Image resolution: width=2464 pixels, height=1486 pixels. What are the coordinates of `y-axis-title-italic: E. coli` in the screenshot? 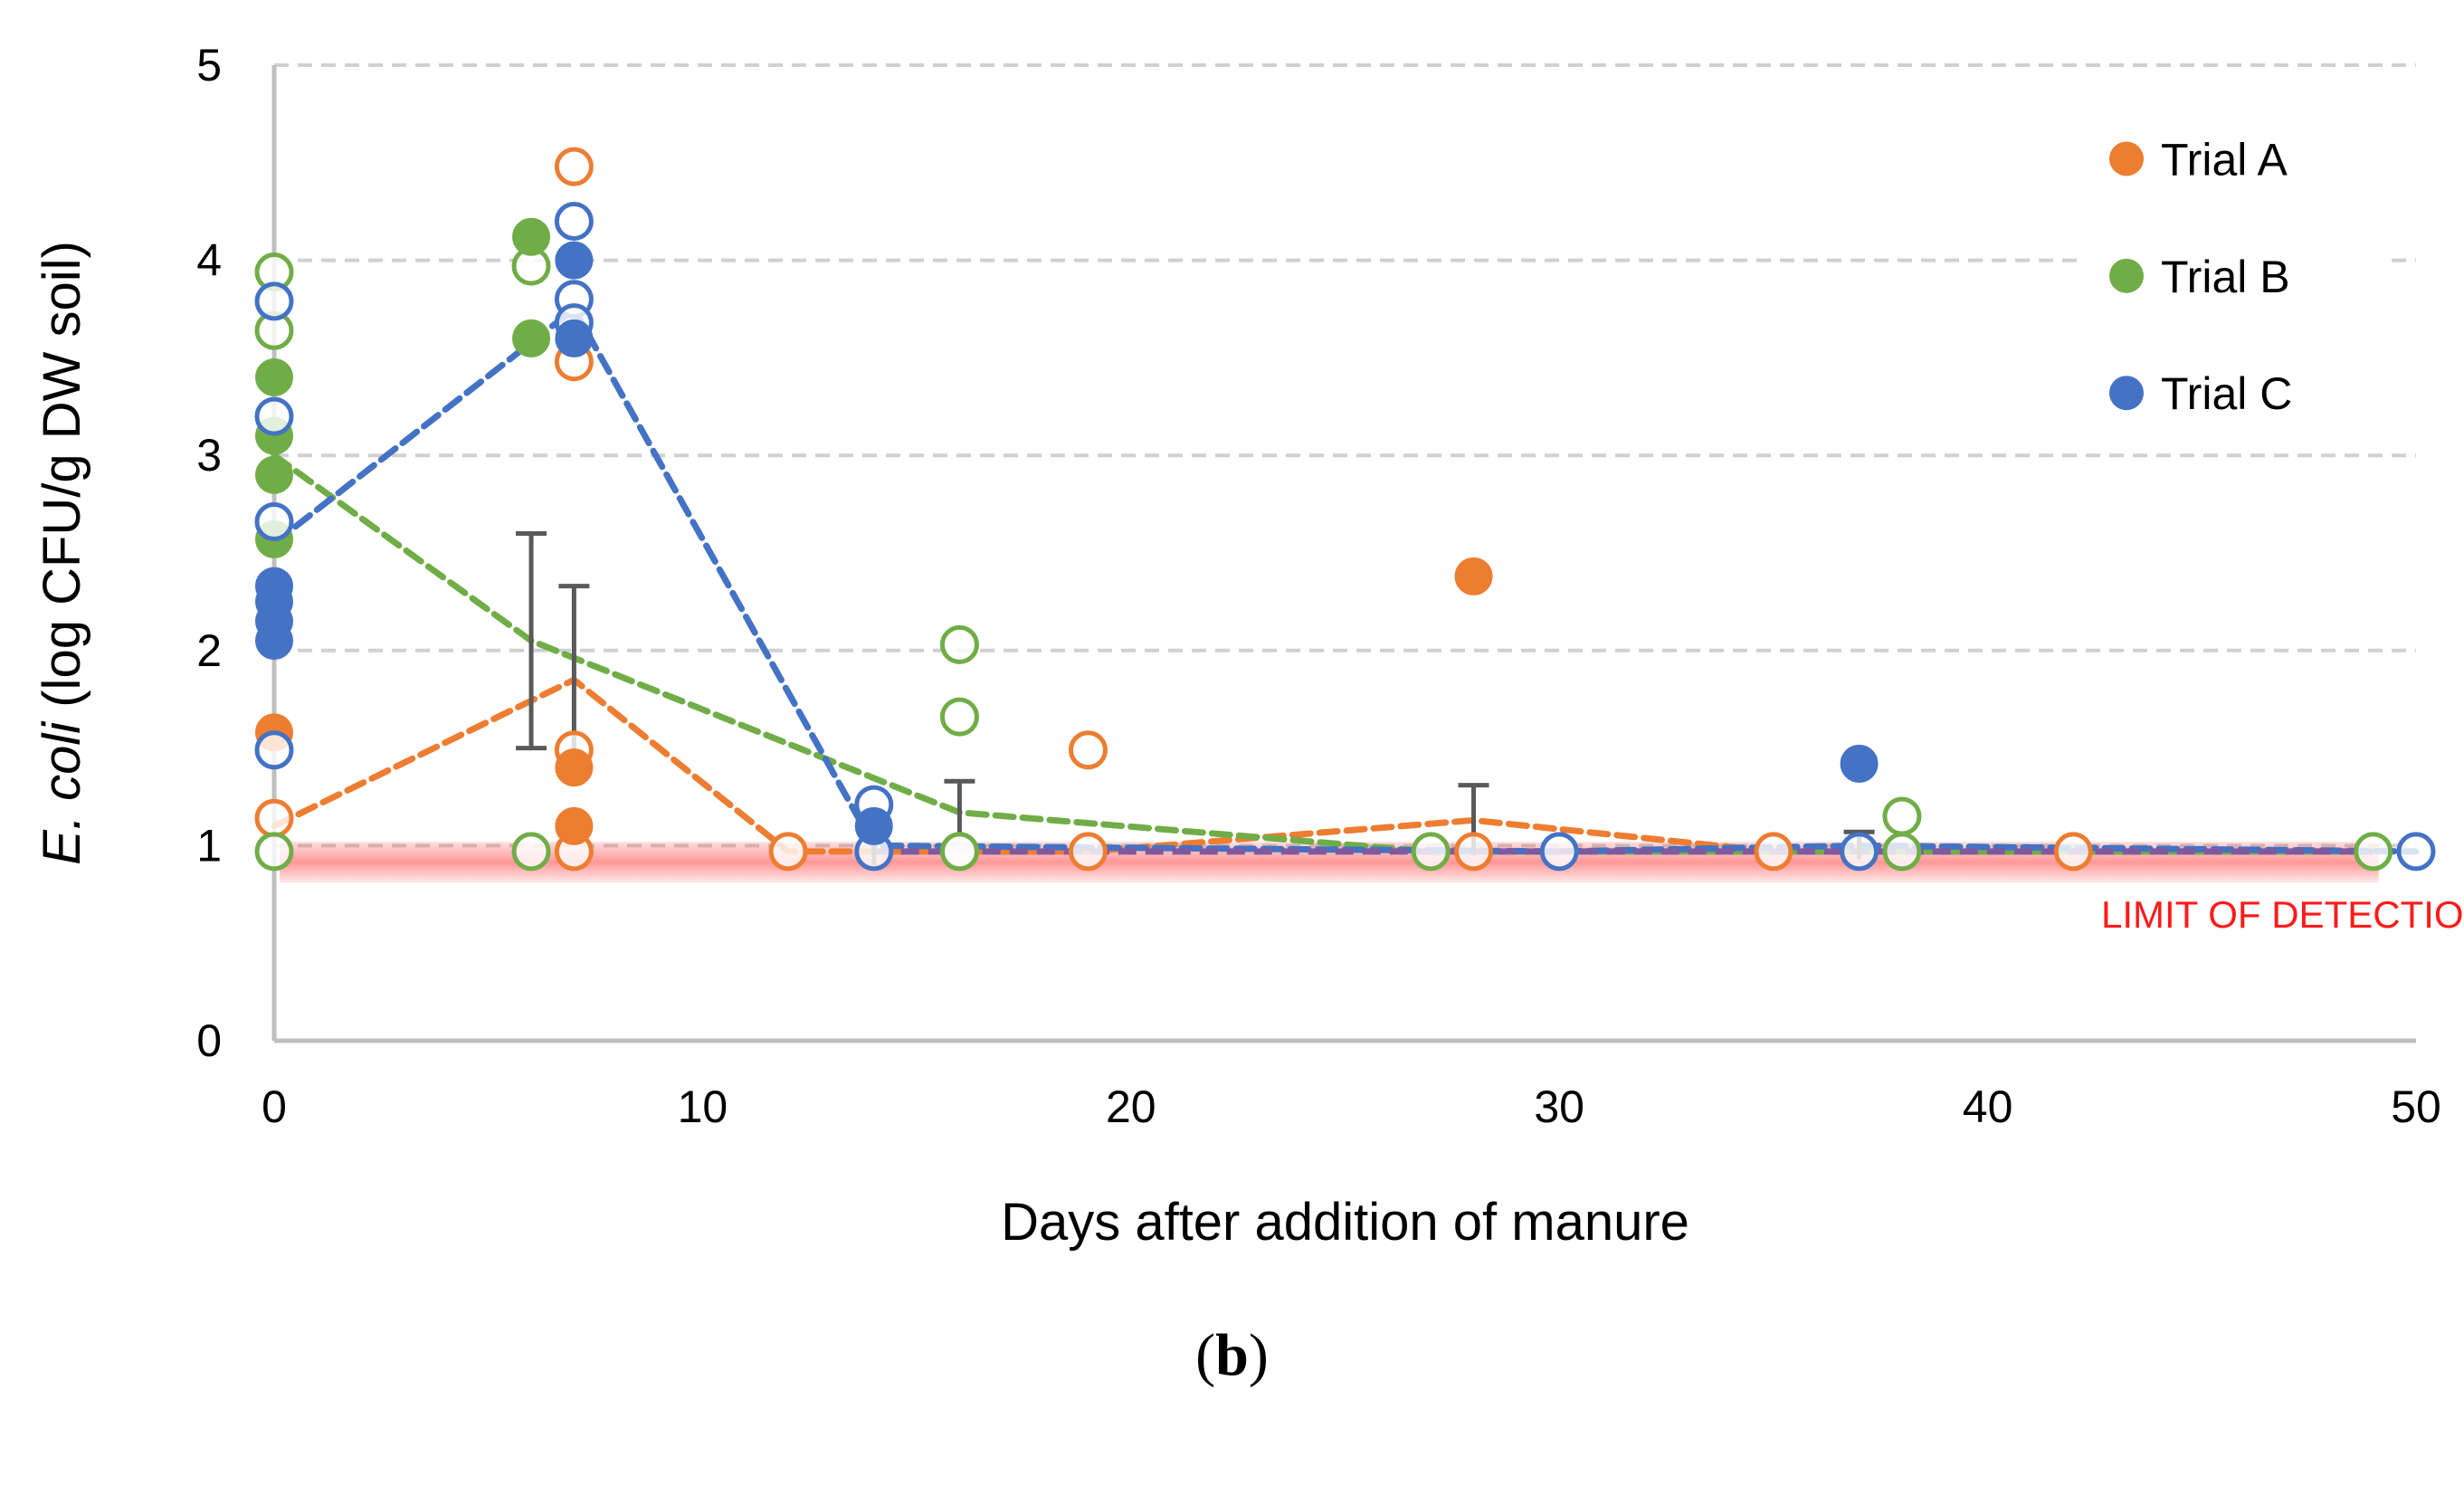 It's located at (62, 792).